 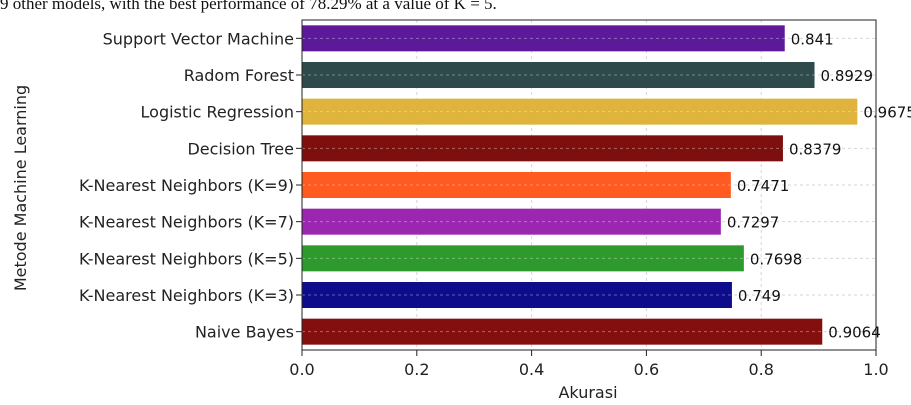 I want to click on category-label: Decision Tree, so click(x=240, y=148).